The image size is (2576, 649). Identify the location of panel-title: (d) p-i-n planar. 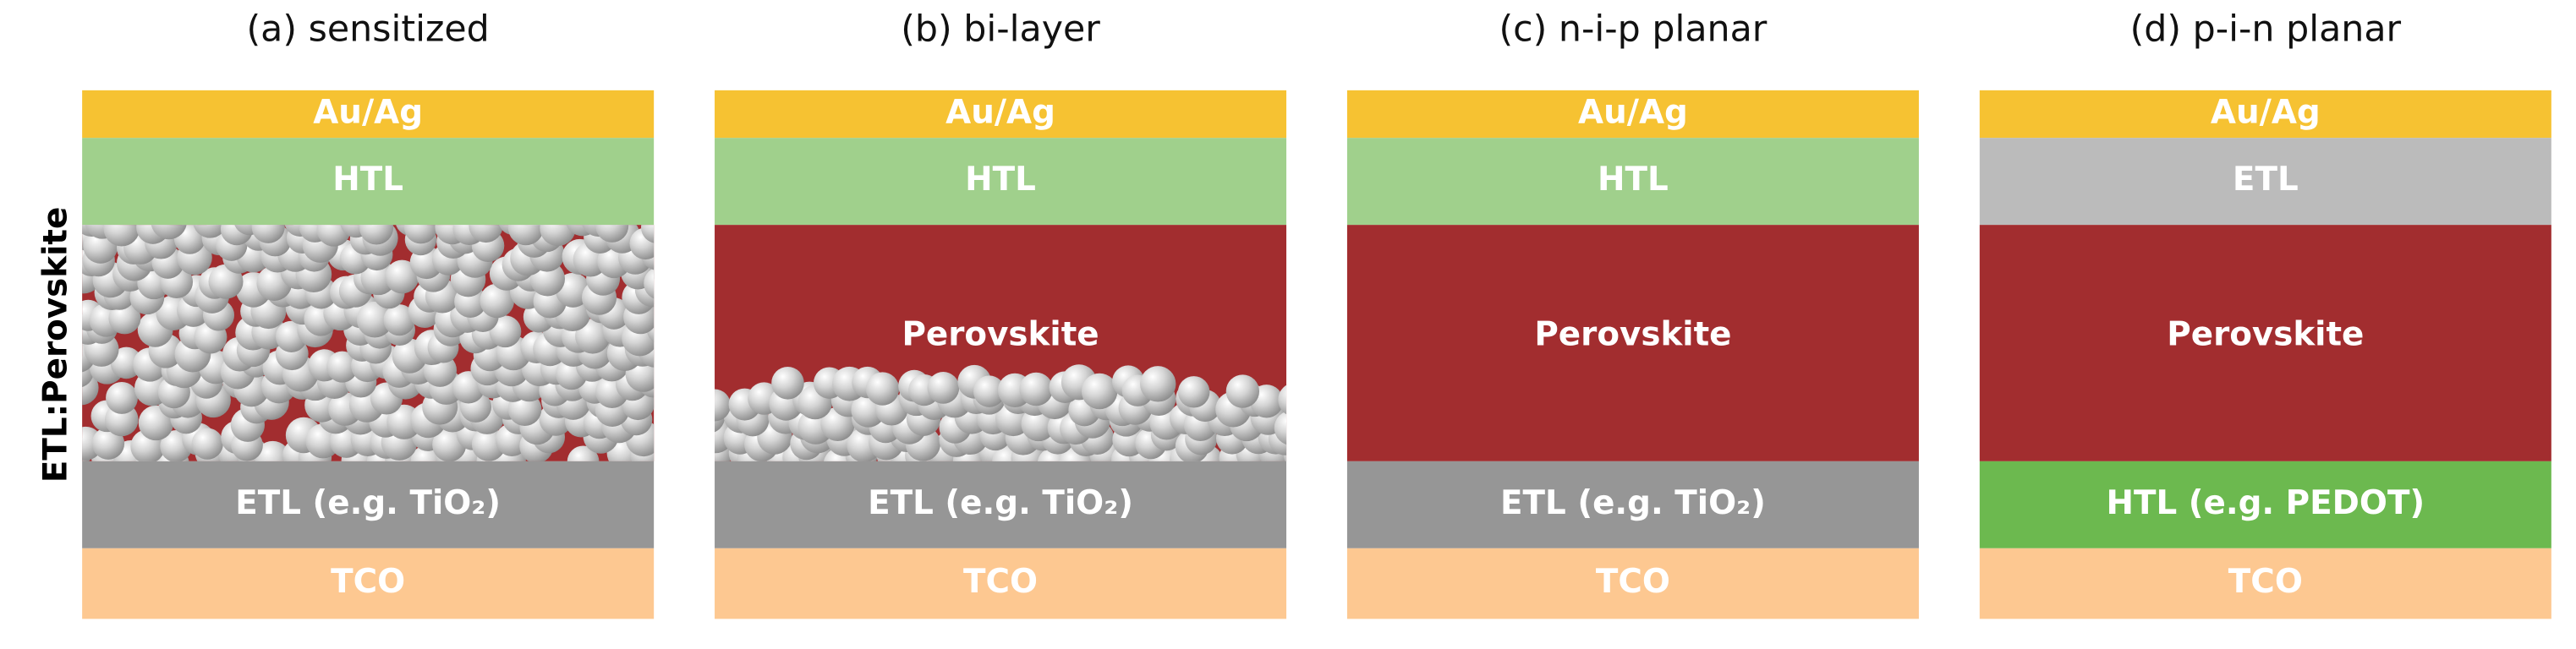
(2266, 29).